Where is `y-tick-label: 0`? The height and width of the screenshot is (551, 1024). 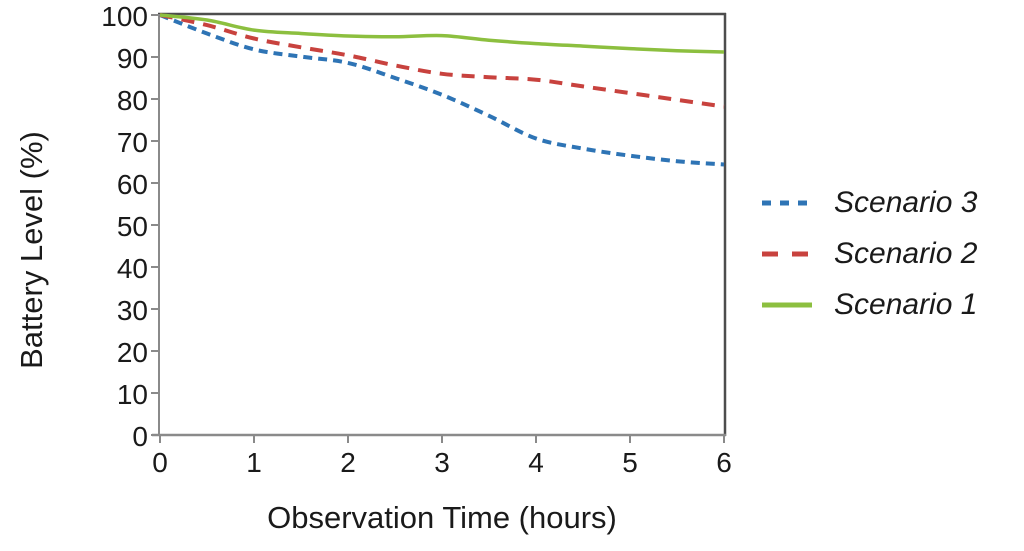 y-tick-label: 0 is located at coordinates (140, 436).